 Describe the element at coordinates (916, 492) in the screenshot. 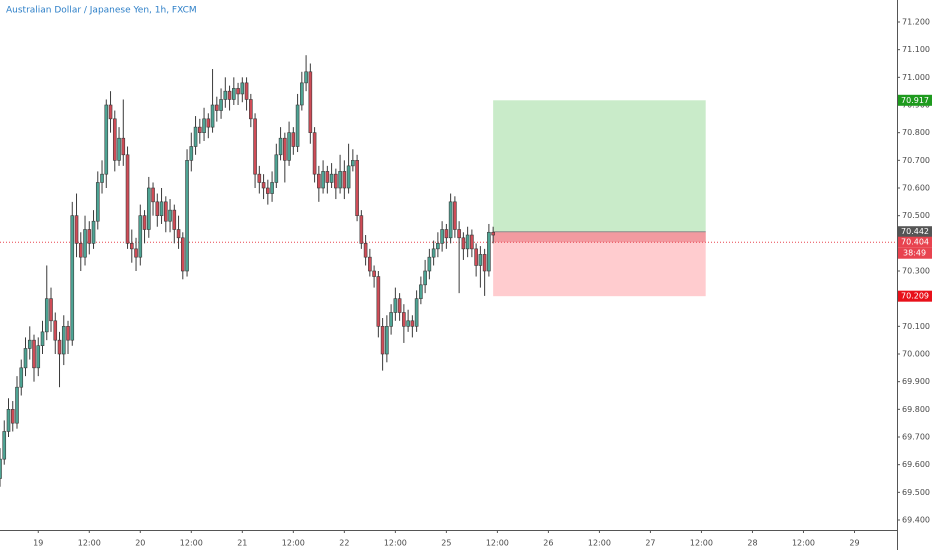

I see `y-tick-label: 69.500` at that location.